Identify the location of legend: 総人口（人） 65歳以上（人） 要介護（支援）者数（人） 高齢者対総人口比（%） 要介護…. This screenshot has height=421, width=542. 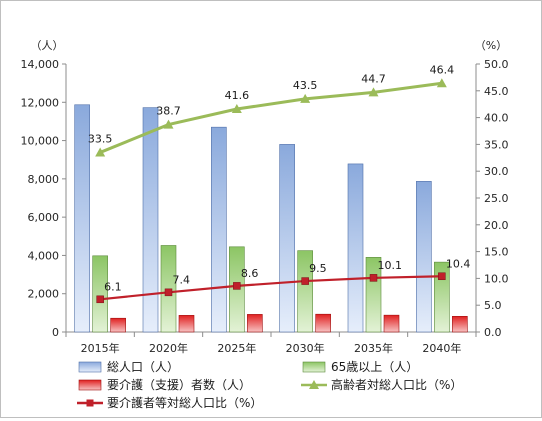
(269, 385).